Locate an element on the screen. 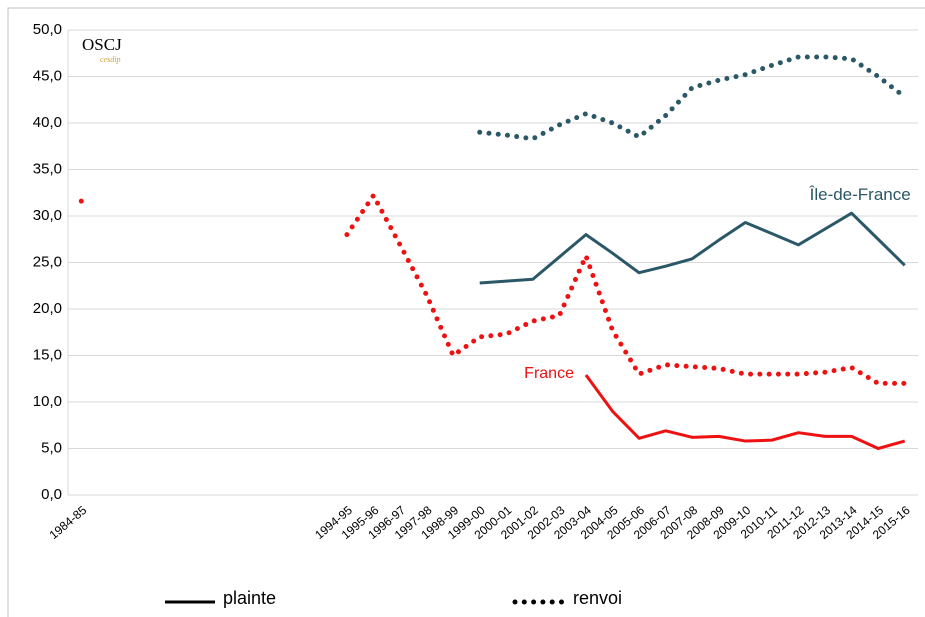 This screenshot has height=617, width=925. logo: OSCJ is located at coordinates (102, 44).